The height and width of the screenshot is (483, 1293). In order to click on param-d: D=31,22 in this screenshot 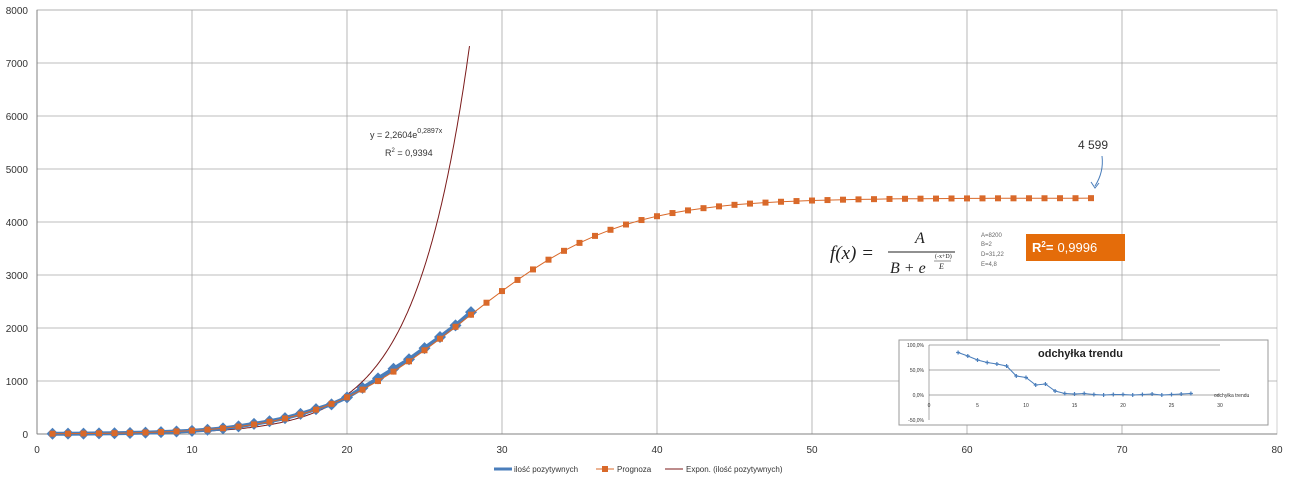, I will do `click(993, 255)`.